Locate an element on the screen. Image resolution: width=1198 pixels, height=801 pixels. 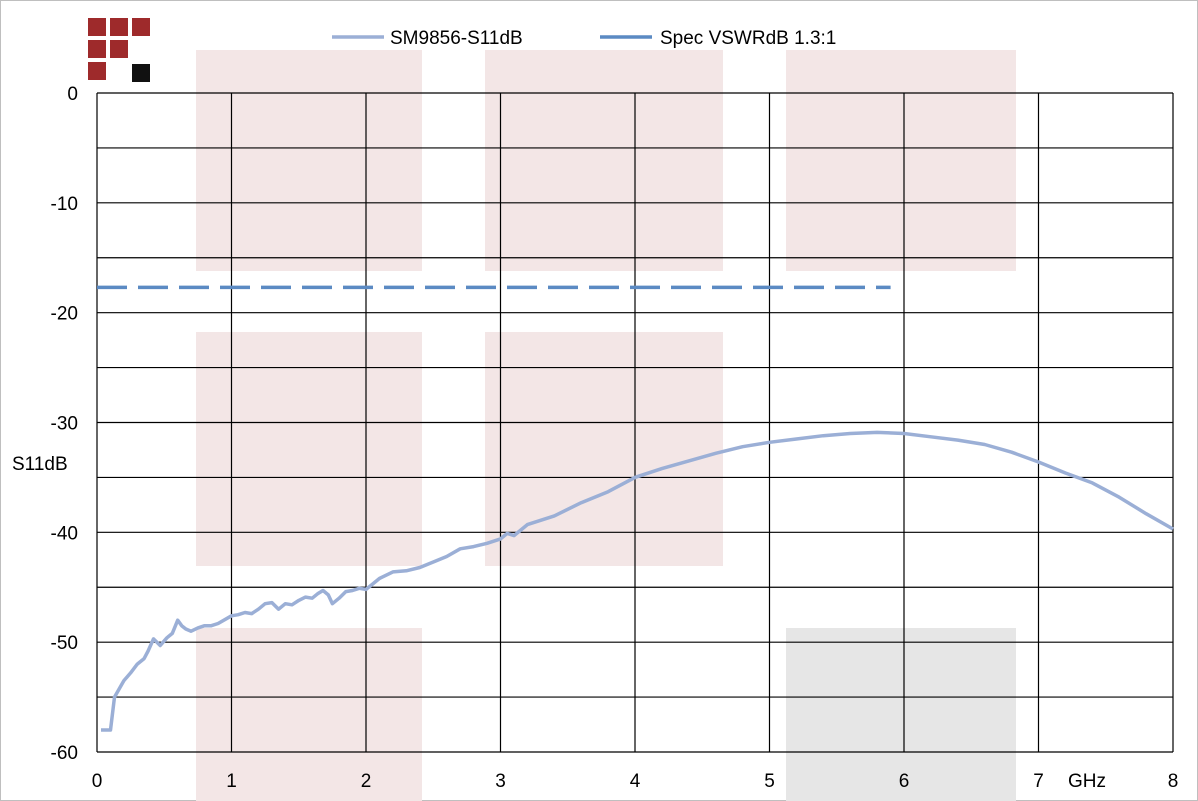
x-tick-label: 4 is located at coordinates (635, 781).